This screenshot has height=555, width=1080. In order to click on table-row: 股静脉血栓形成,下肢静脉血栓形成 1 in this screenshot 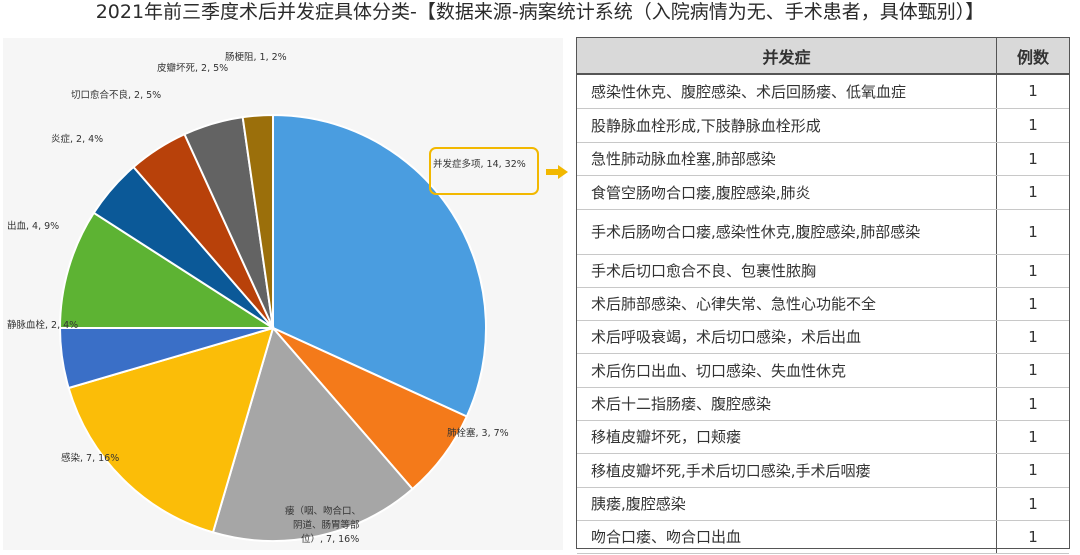, I will do `click(823, 125)`.